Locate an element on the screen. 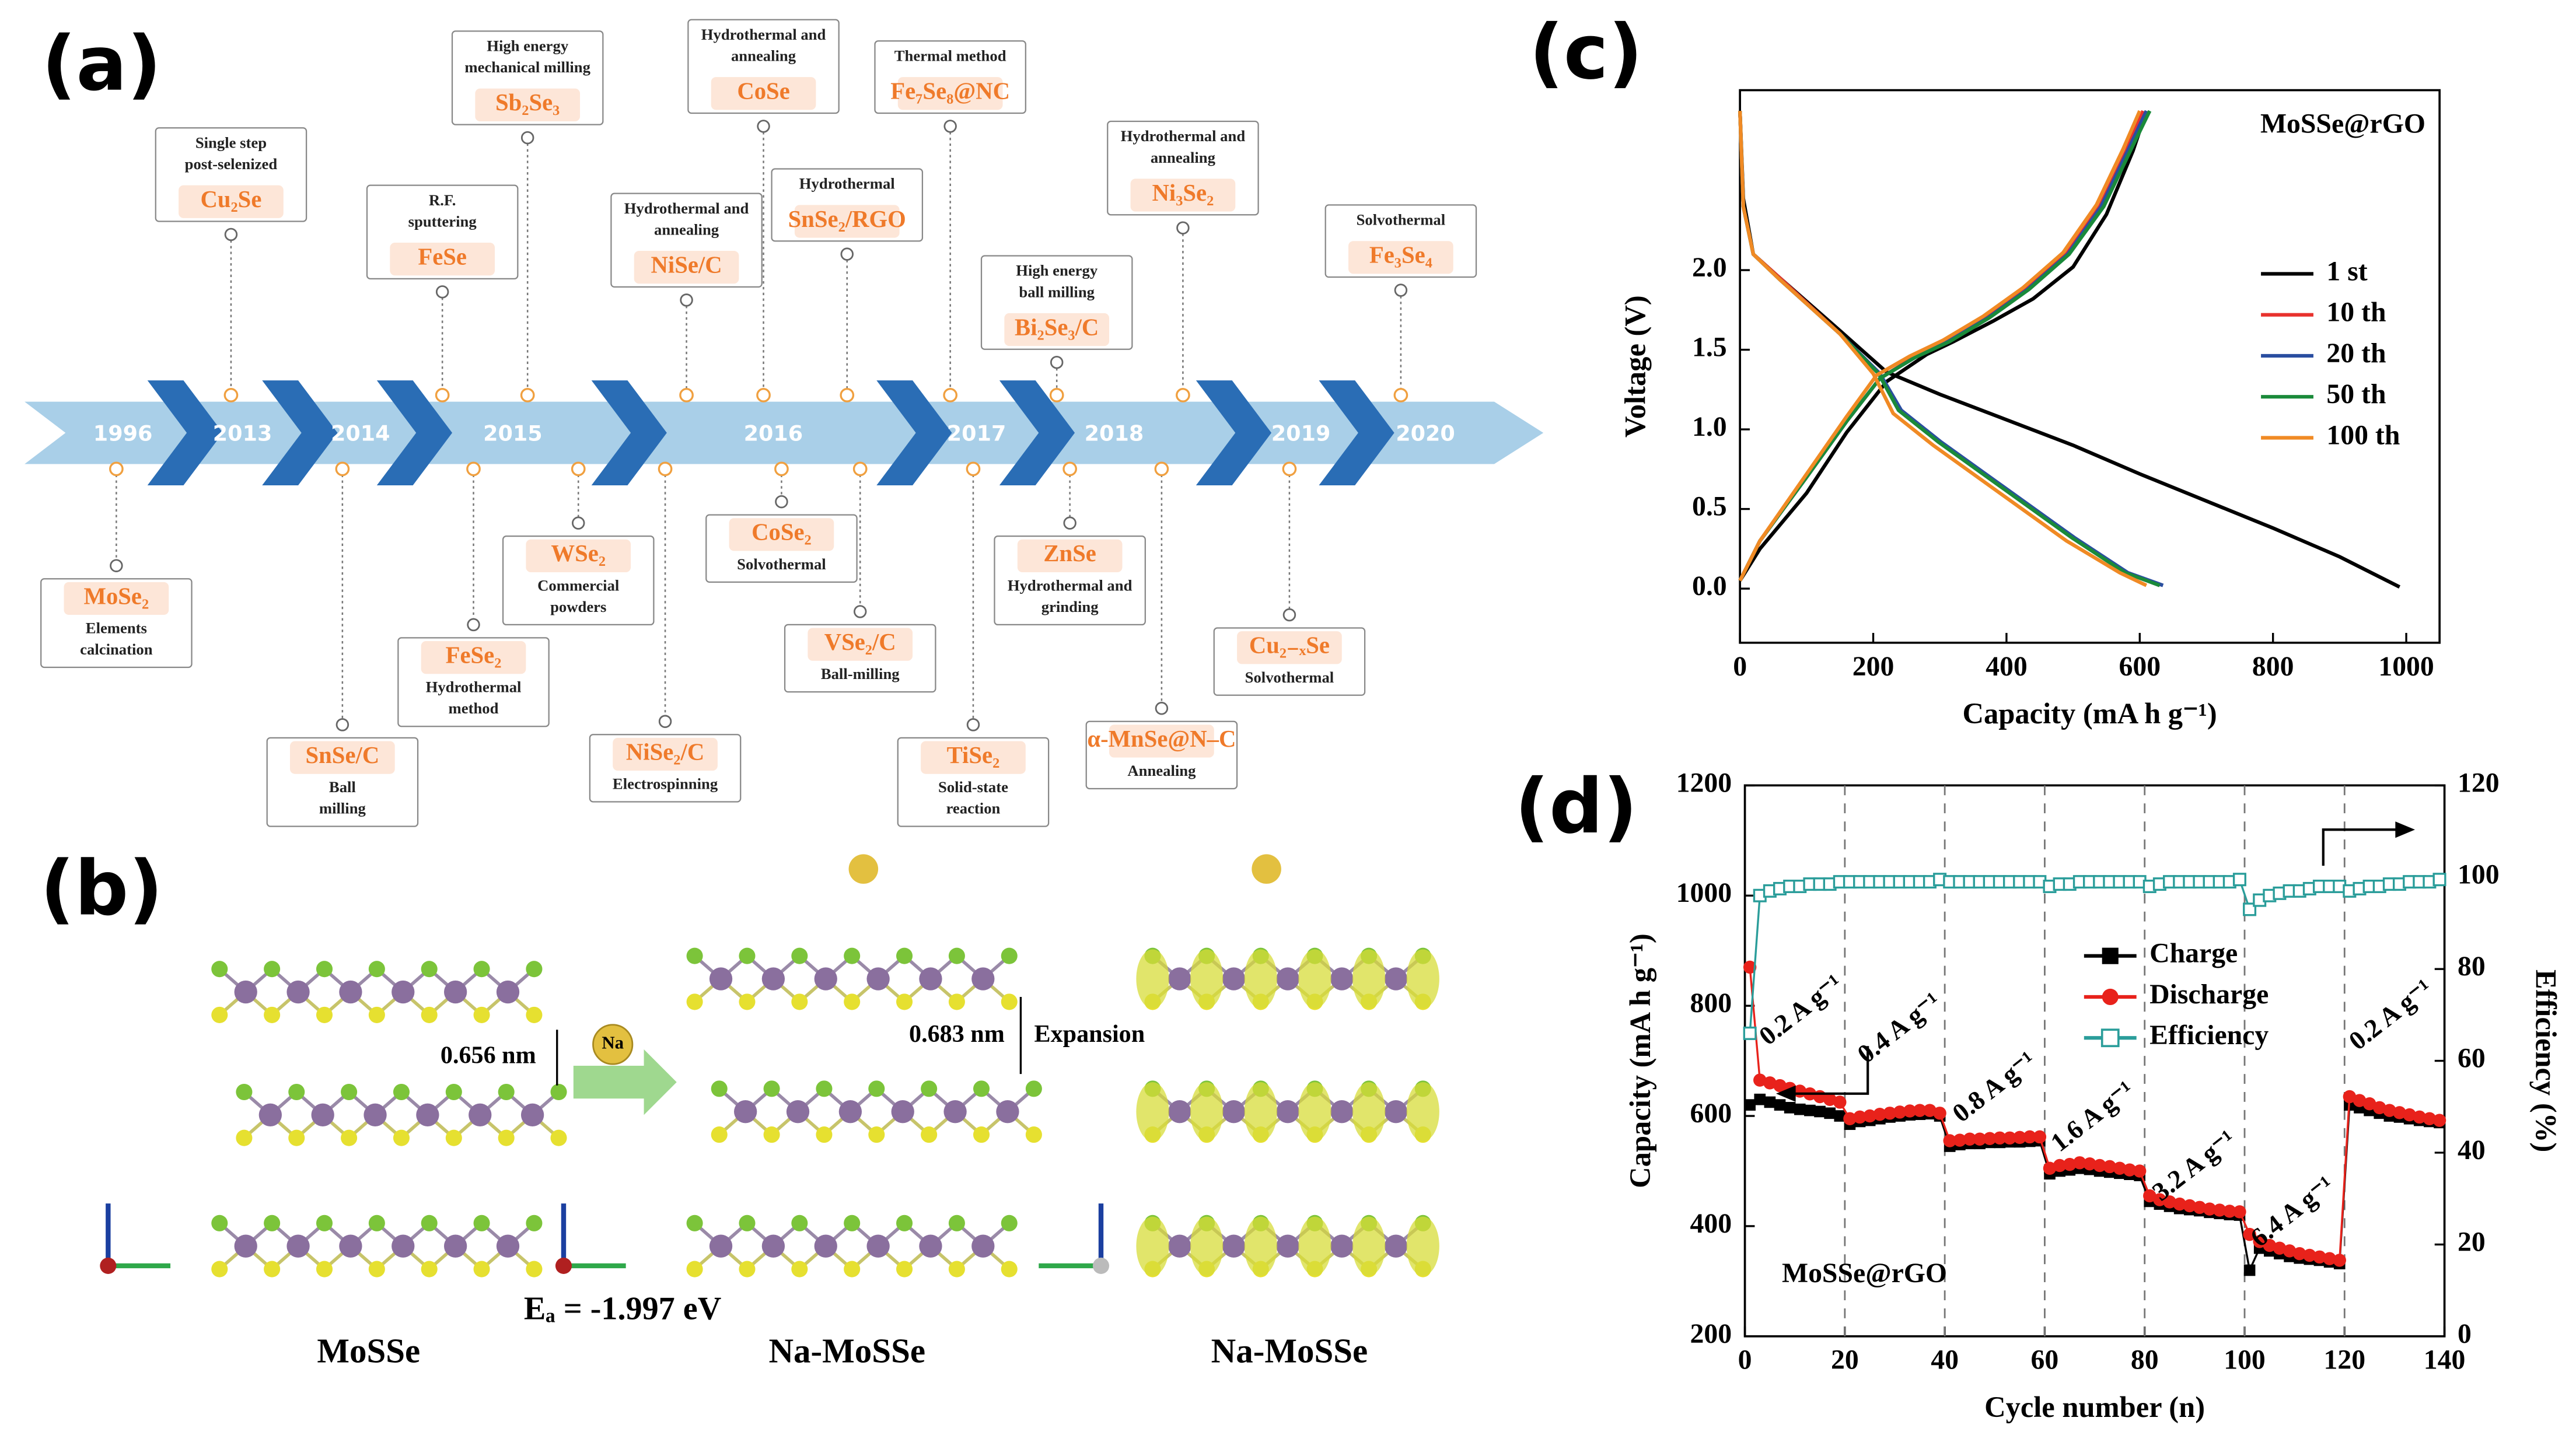  x-tick-label: 40 is located at coordinates (1945, 1360).